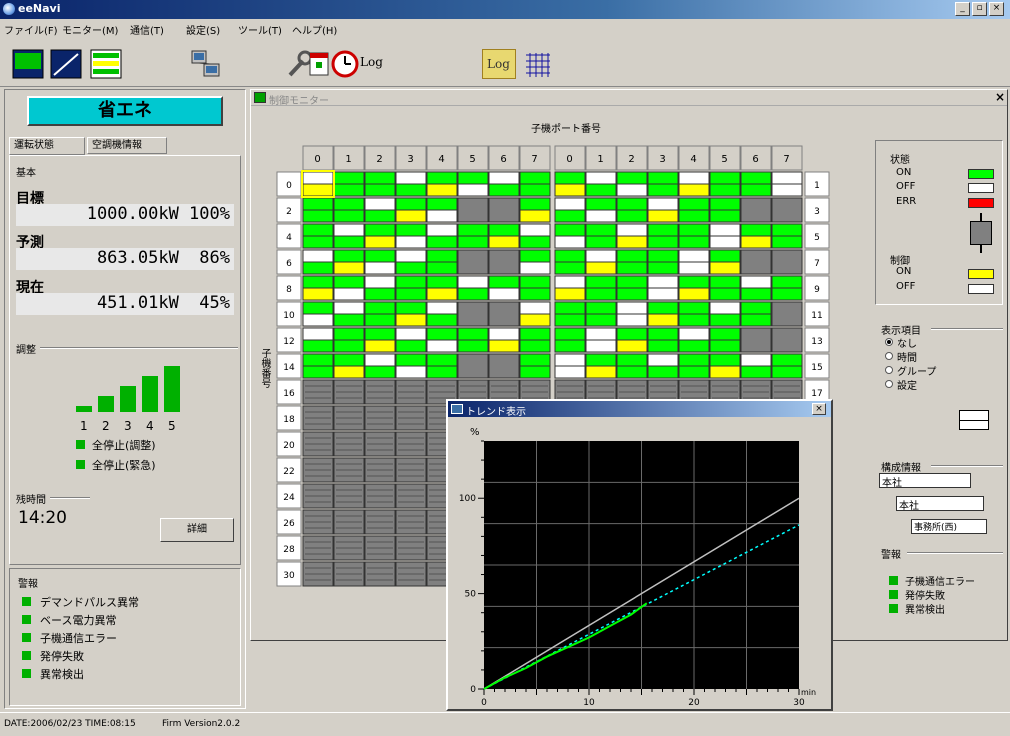 The image size is (1010, 736). What do you see at coordinates (917, 372) in the screenshot?
I see `display-option-group: グループ` at bounding box center [917, 372].